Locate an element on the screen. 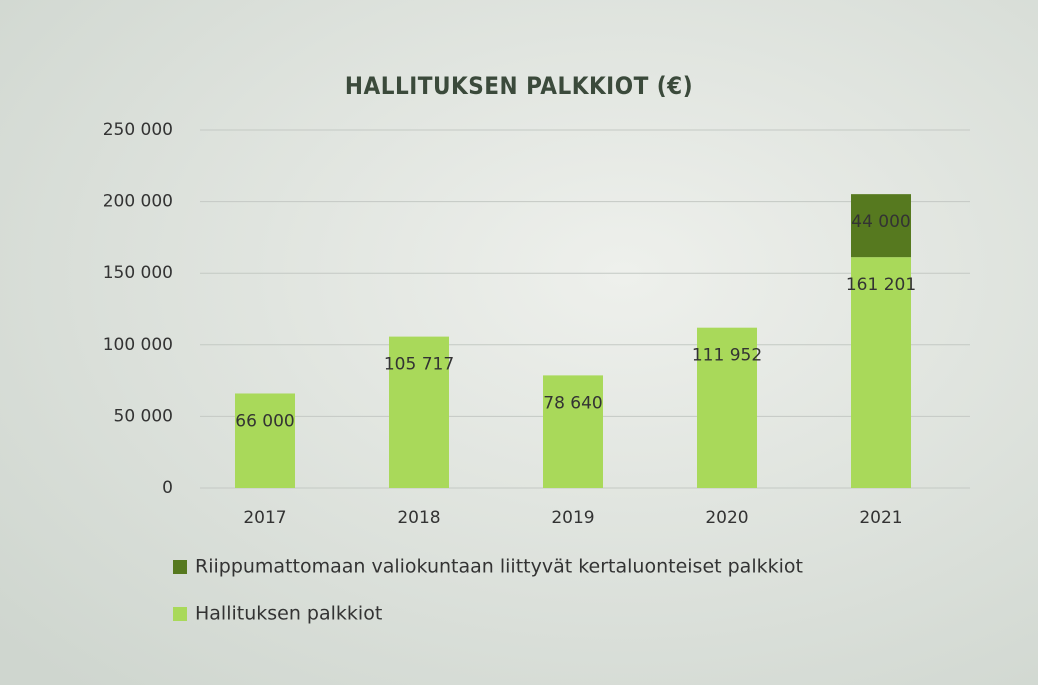  data-label: 105 717 is located at coordinates (419, 365).